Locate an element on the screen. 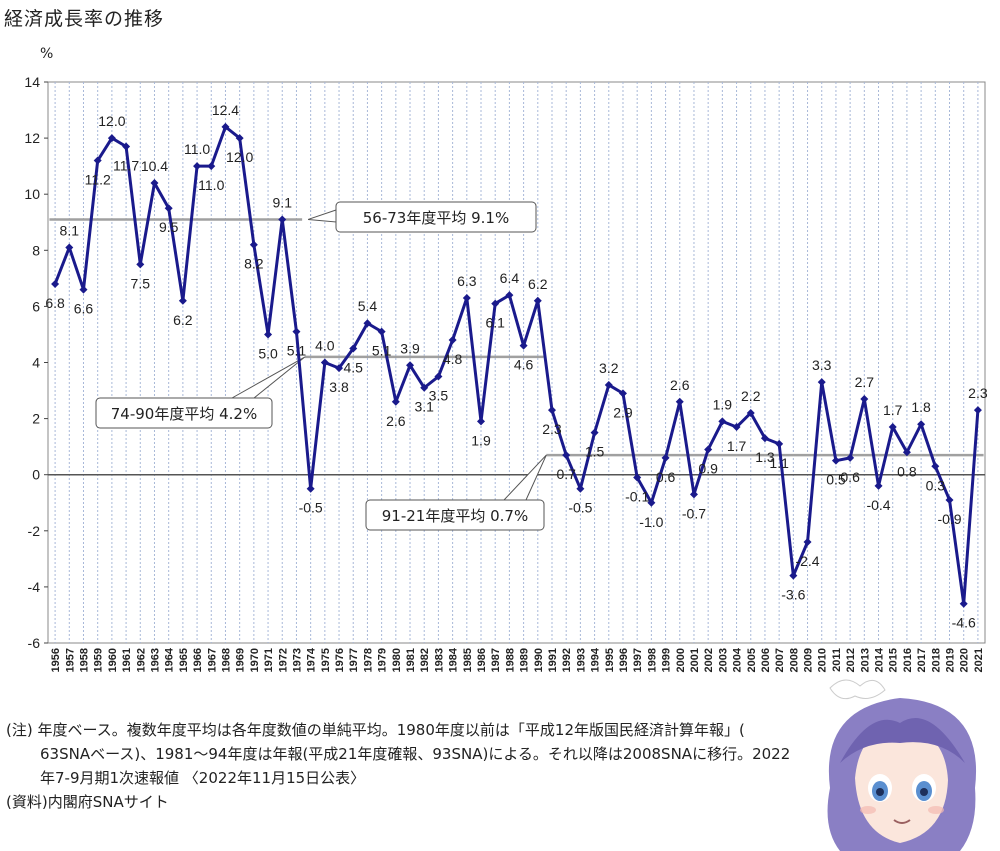 The image size is (1000, 851). data-label: 0.8 is located at coordinates (907, 471).